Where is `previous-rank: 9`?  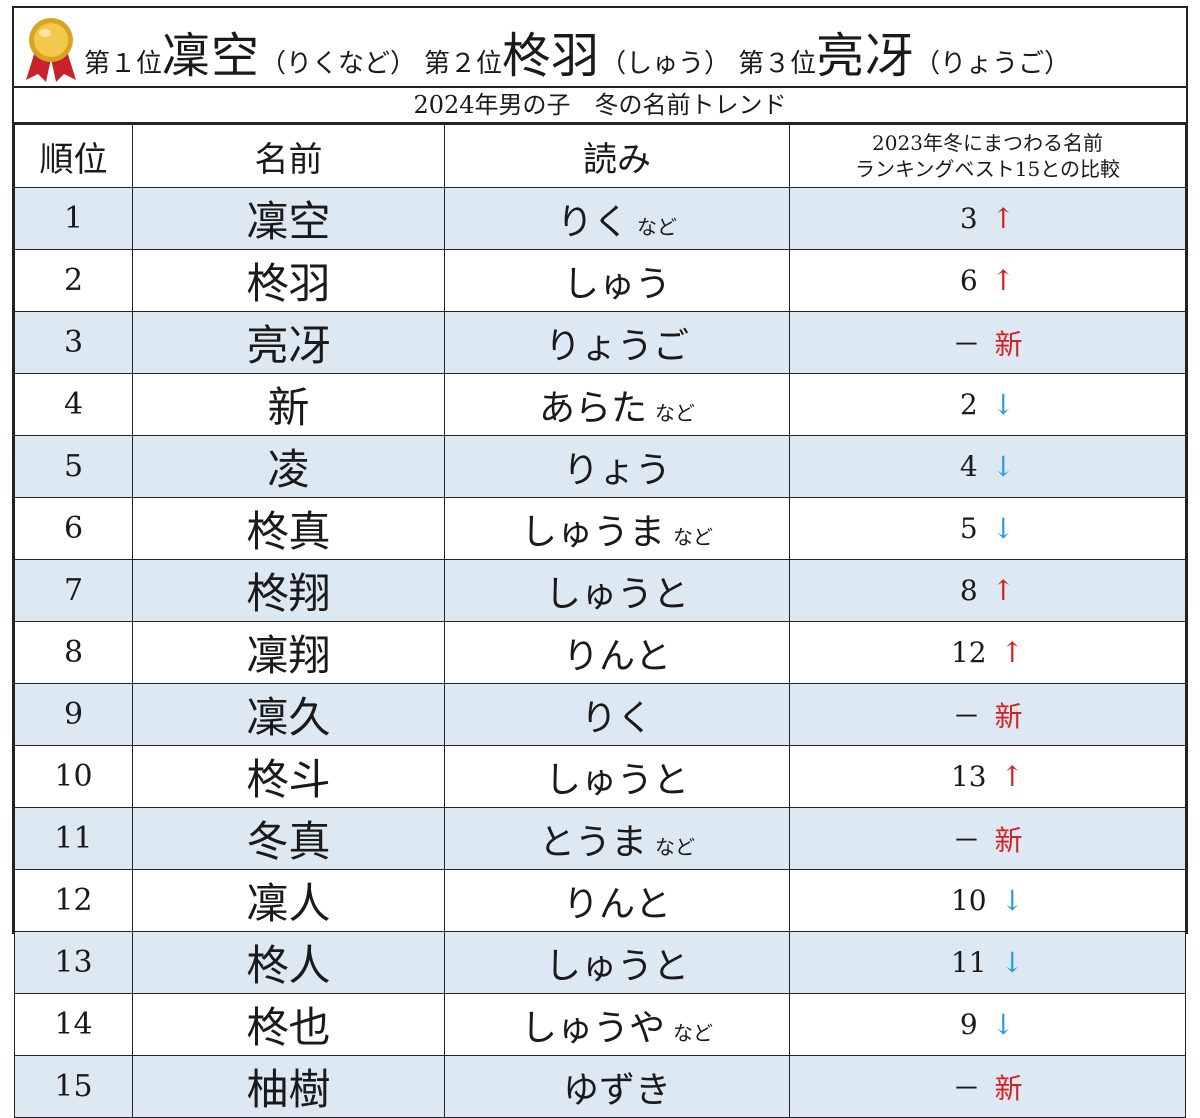 previous-rank: 9 is located at coordinates (968, 1024).